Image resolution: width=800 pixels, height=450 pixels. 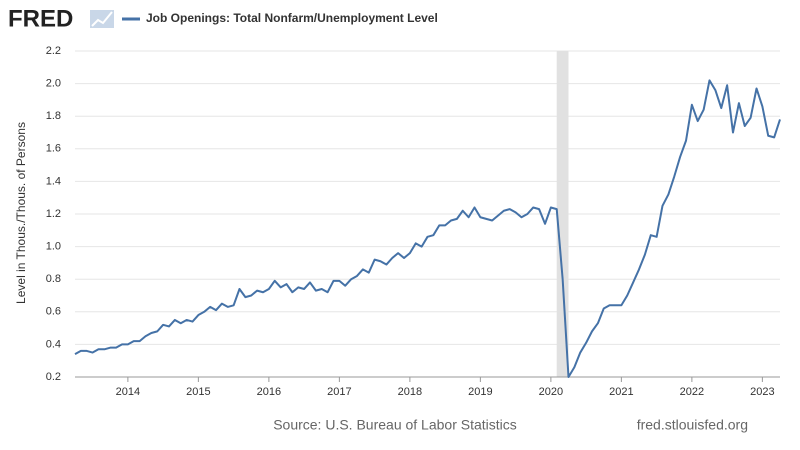 I want to click on x-tick-label: 2017, so click(x=339, y=392).